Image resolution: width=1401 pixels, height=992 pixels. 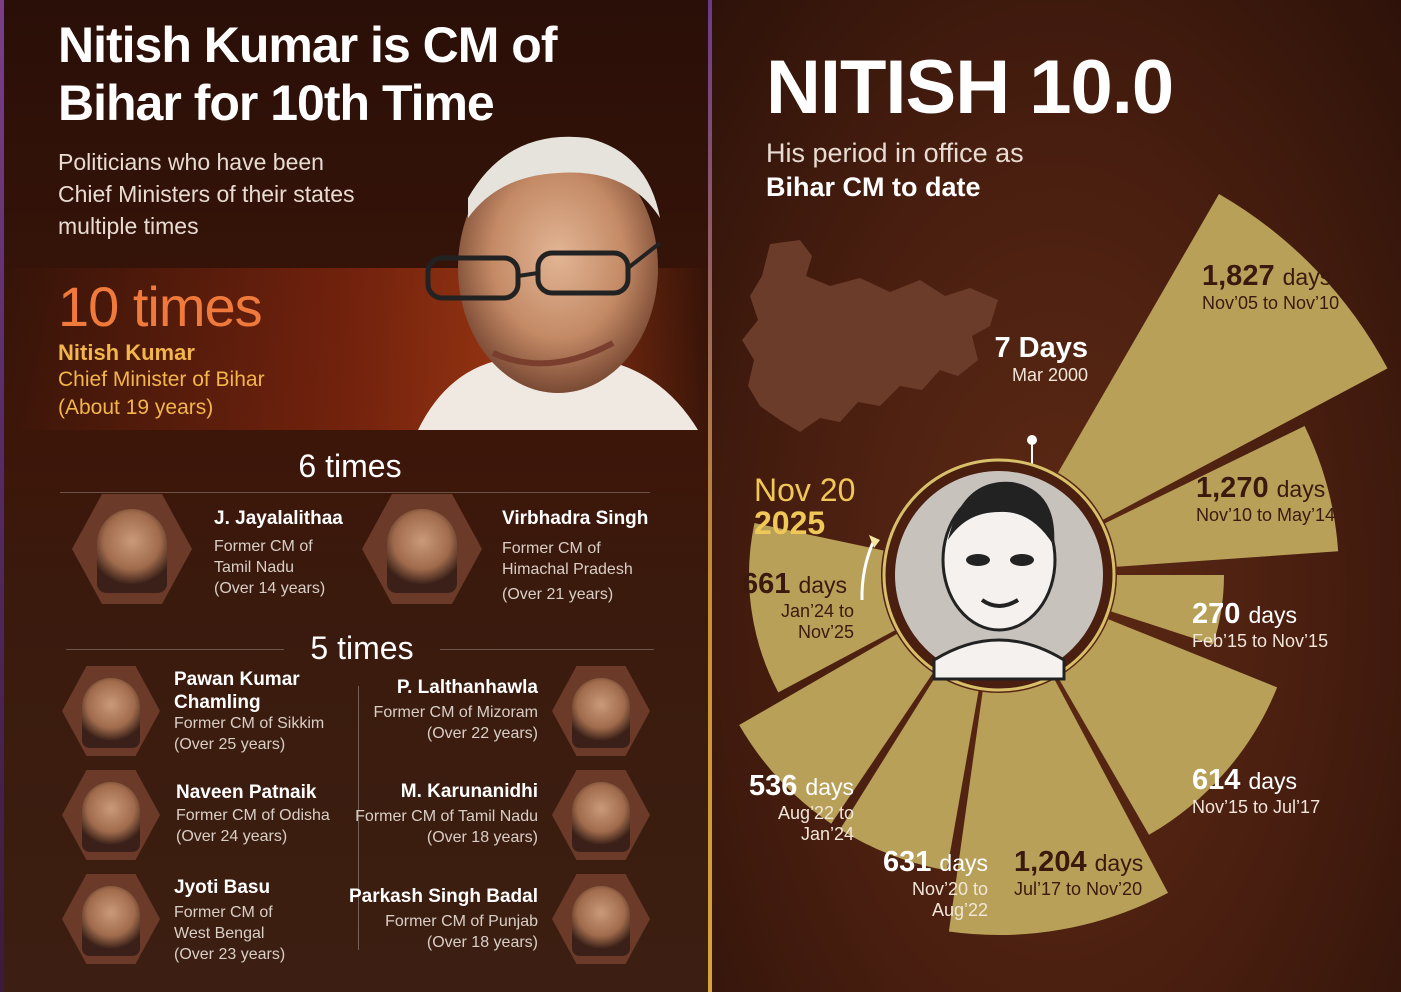 I want to click on person-name: Pawan Kumar Chamling, so click(x=237, y=691).